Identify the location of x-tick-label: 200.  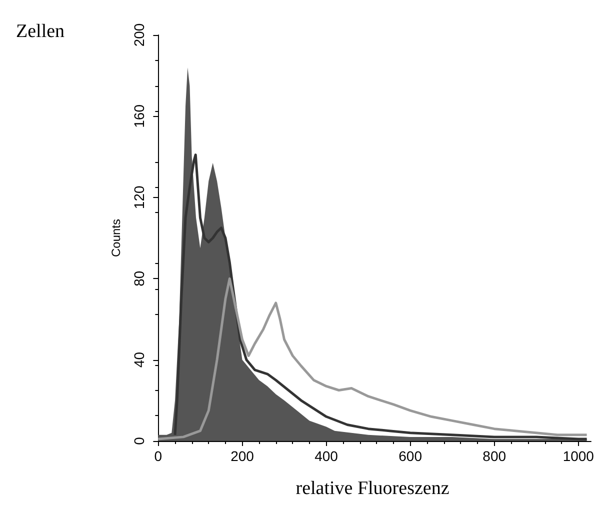
(242, 456).